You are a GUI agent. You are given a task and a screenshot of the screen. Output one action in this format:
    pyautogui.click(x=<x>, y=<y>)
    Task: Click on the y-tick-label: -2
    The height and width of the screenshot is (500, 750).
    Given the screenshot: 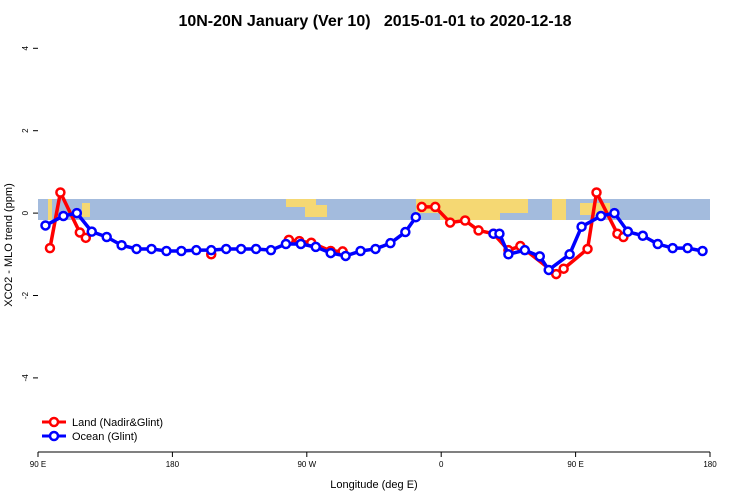 What is the action you would take?
    pyautogui.click(x=25, y=295)
    